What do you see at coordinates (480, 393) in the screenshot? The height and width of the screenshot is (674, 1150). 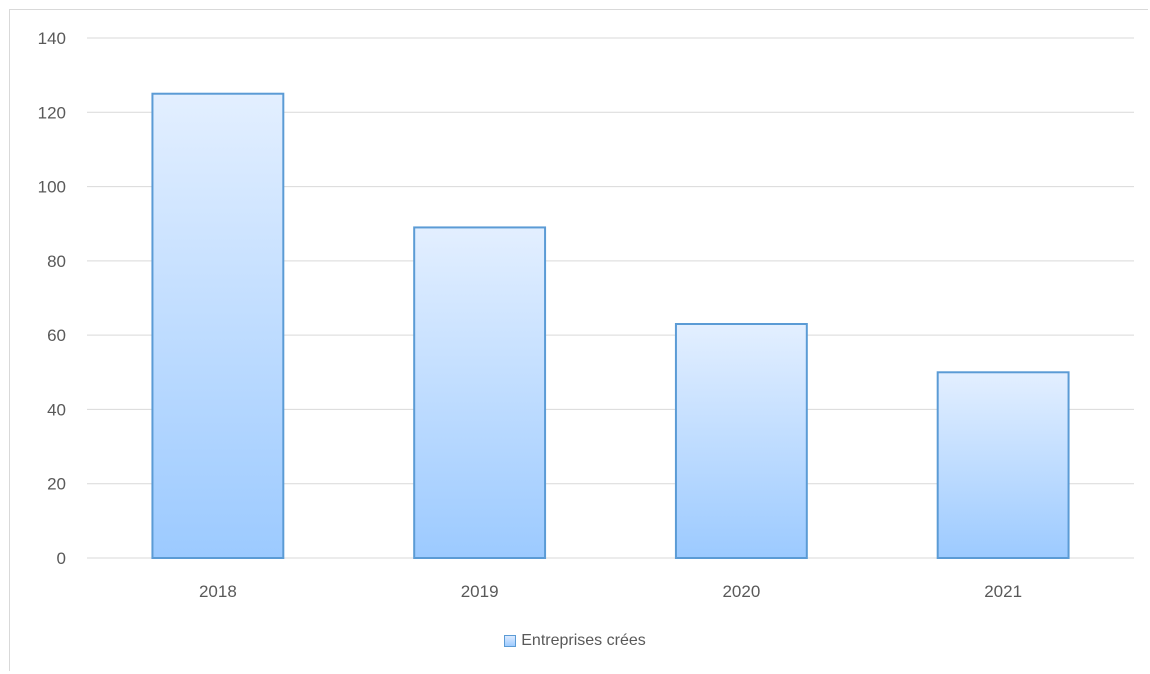 I see `bar-2019` at bounding box center [480, 393].